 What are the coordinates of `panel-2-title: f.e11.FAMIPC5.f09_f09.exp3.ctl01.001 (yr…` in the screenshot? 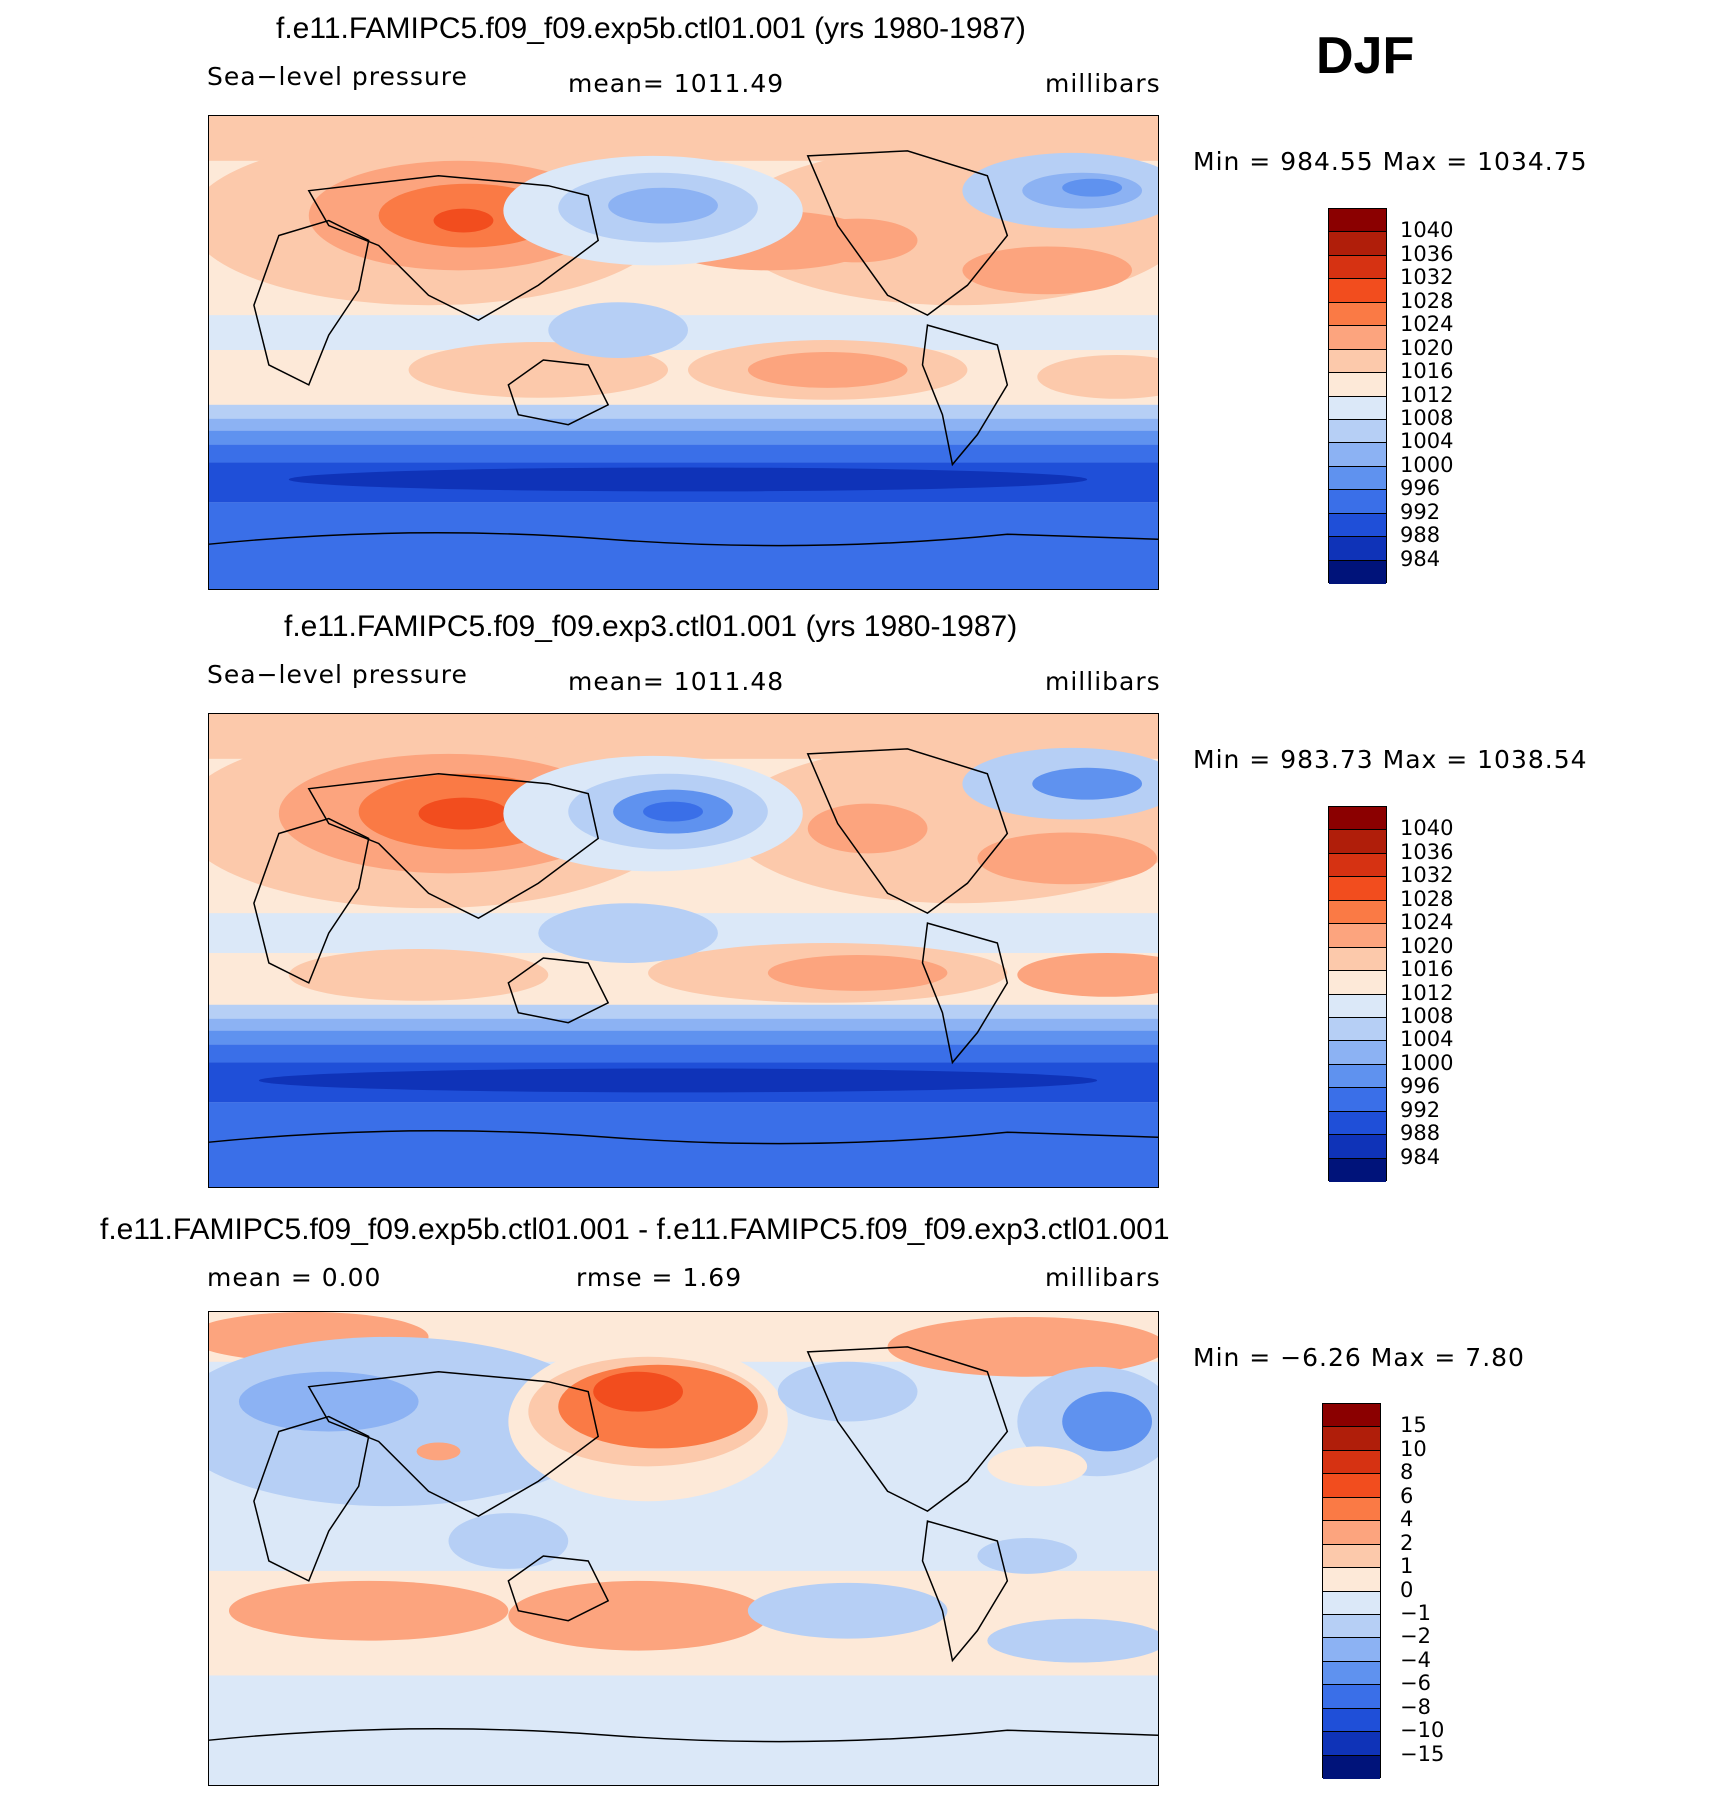 It's located at (651, 626).